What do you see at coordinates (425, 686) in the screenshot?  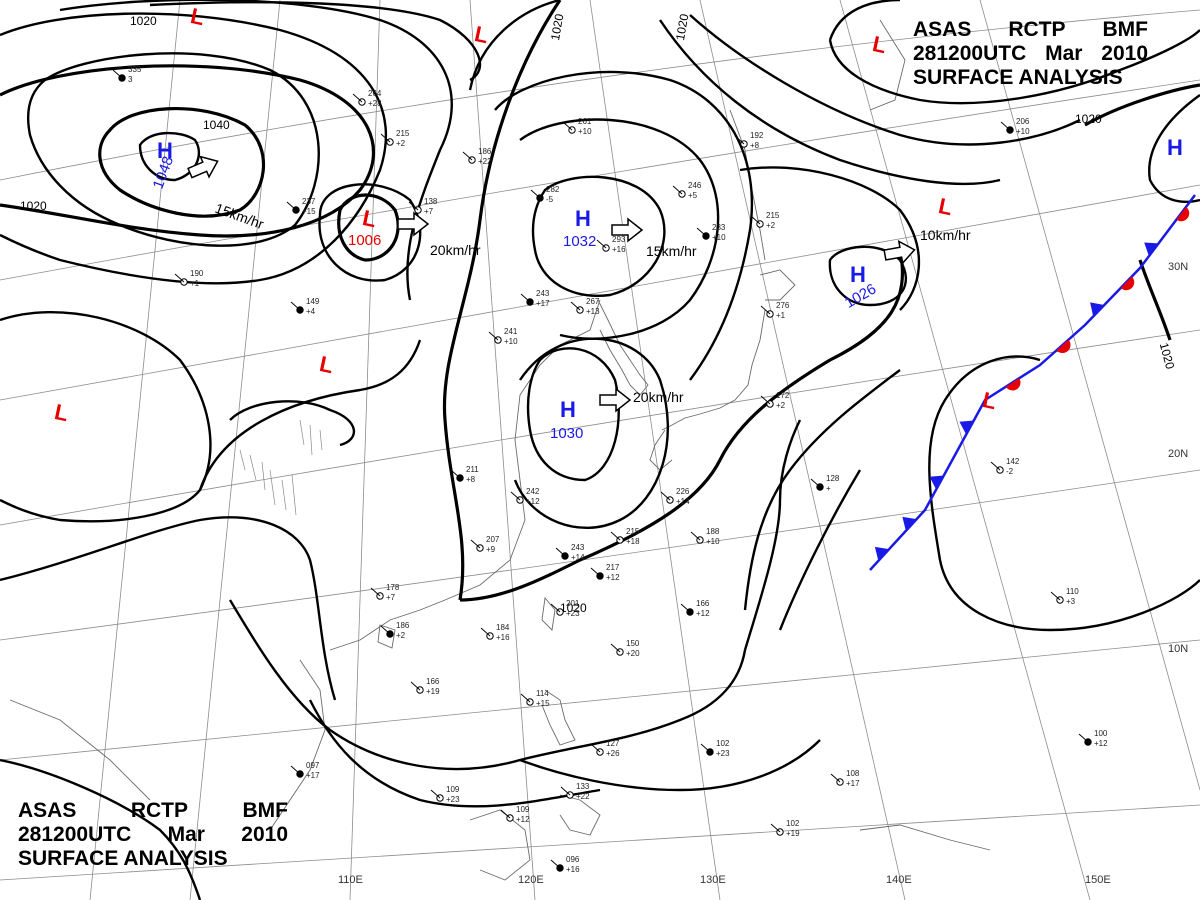 I see `station-plot: 166+19` at bounding box center [425, 686].